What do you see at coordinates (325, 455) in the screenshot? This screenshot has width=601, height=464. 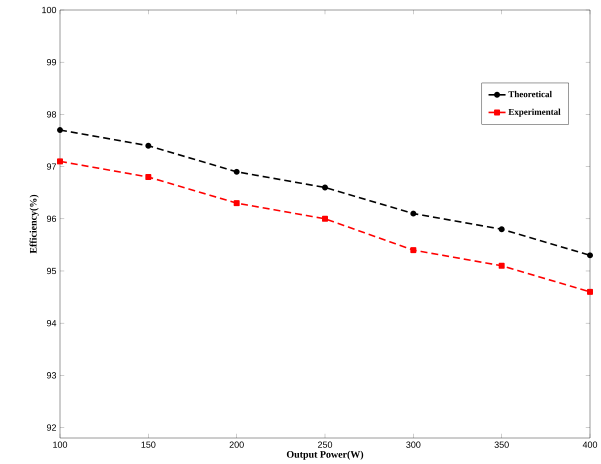 I see `x-axis-title: Output Power(W)` at bounding box center [325, 455].